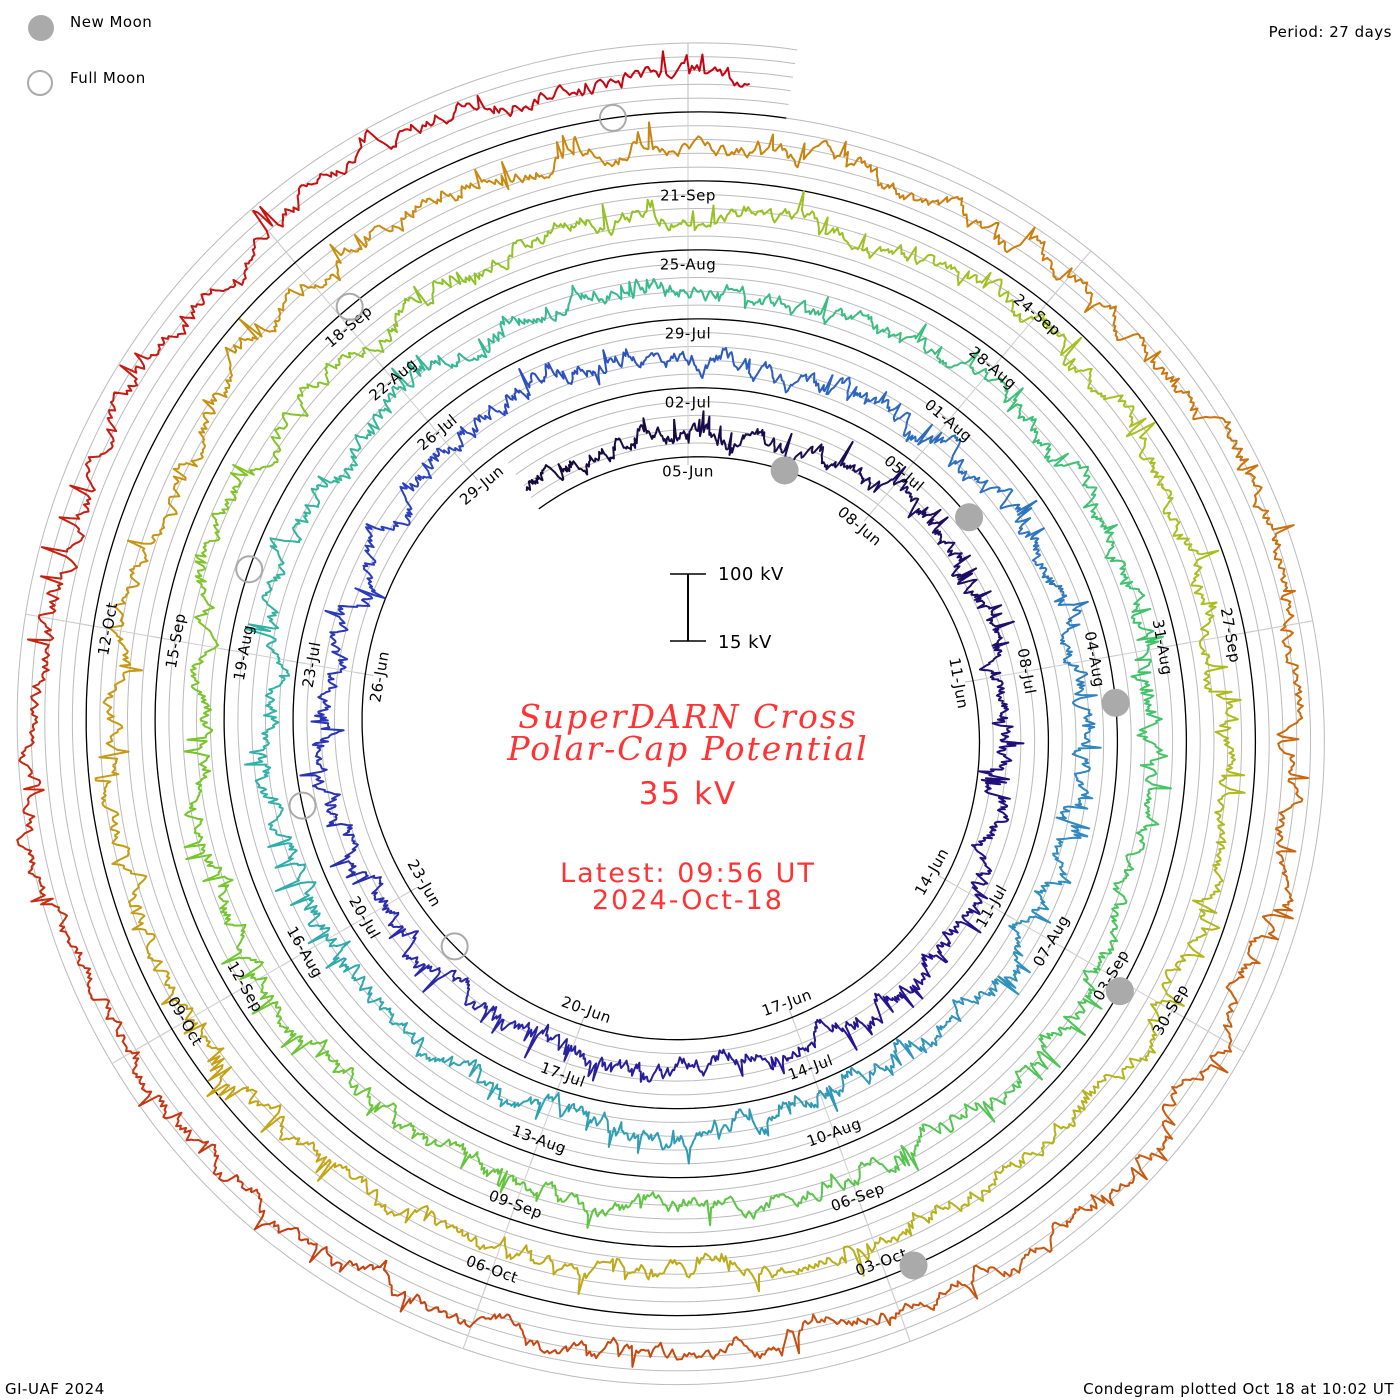 The image size is (1400, 1400). What do you see at coordinates (688, 403) in the screenshot?
I see `date-label: 02-Jul` at bounding box center [688, 403].